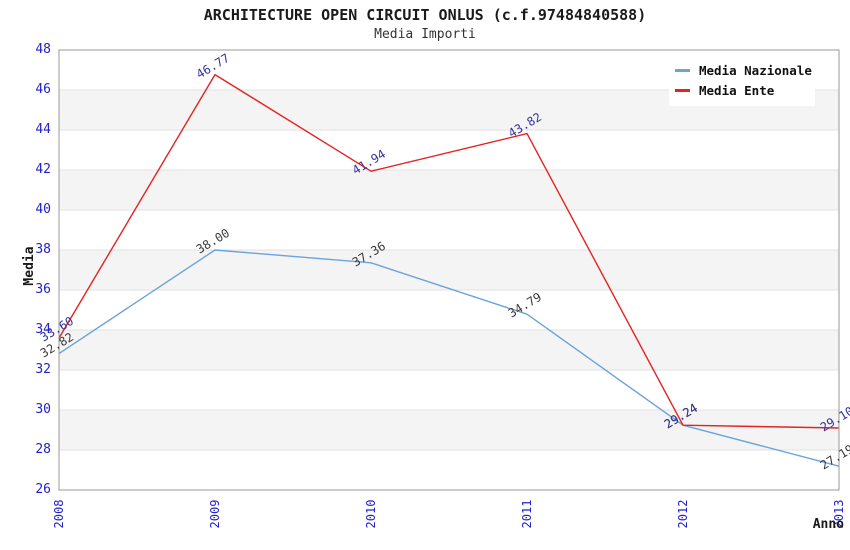  I want to click on x-tick-label: 2012, so click(683, 514).